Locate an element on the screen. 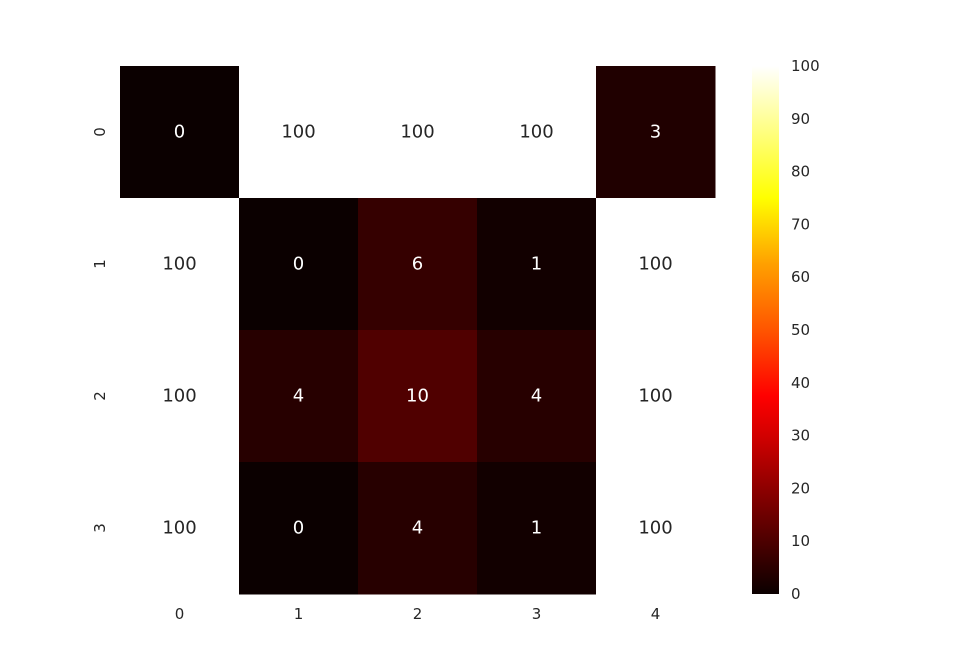 This screenshot has height=664, width=960. heatmap-cell-r1-c0 is located at coordinates (180, 264).